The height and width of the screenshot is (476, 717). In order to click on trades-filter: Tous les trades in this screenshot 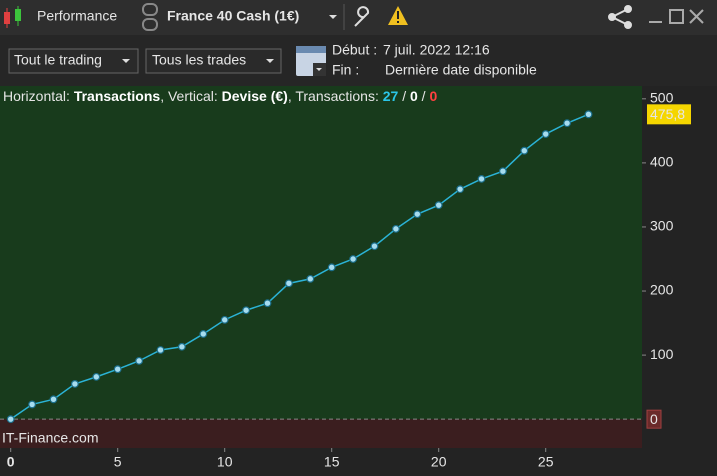, I will do `click(199, 60)`.